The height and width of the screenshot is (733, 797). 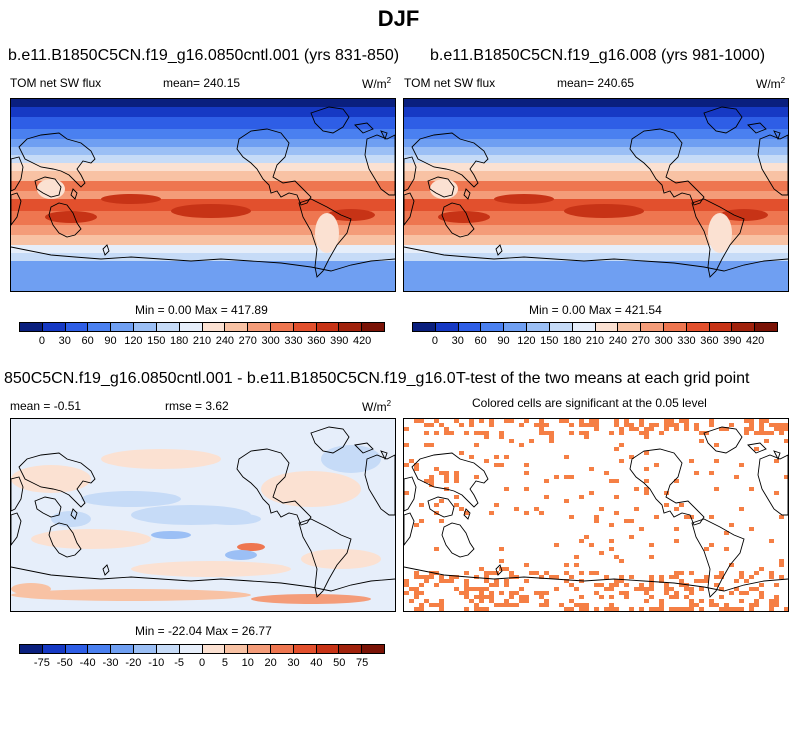 I want to click on panel3-colorbar, so click(x=202, y=649).